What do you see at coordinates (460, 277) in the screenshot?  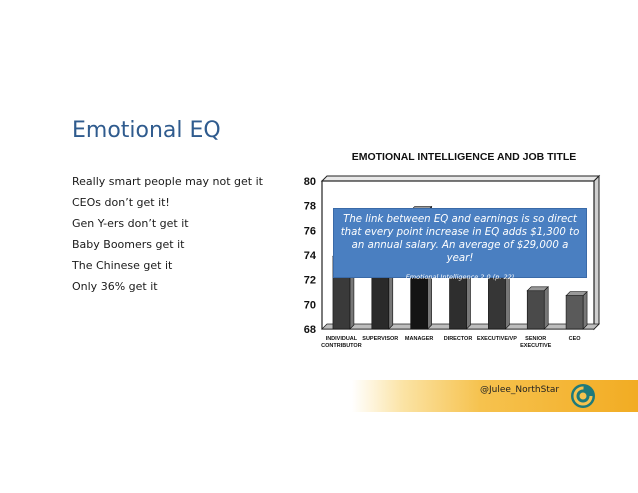 I see `callout-source: Emotional Intelligence 2.0 (p. 22)` at bounding box center [460, 277].